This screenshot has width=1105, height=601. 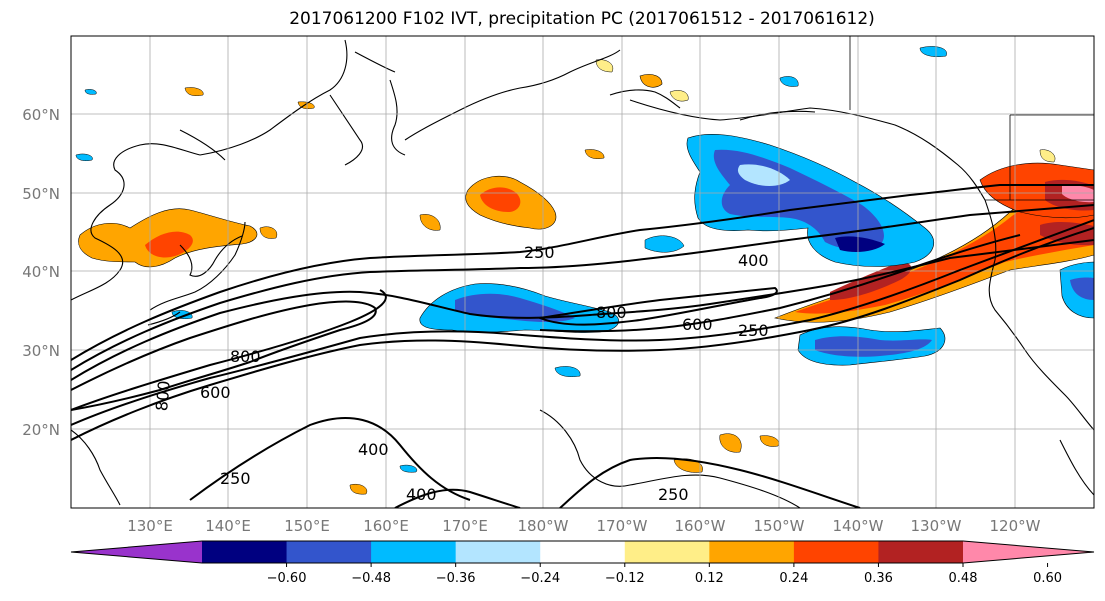 I want to click on lat-label: 20°N, so click(x=41, y=430).